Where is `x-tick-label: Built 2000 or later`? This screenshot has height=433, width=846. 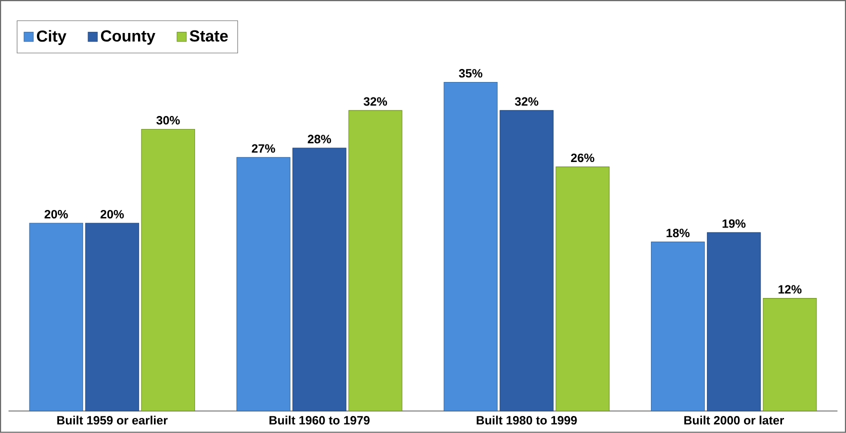 x-tick-label: Built 2000 or later is located at coordinates (734, 420).